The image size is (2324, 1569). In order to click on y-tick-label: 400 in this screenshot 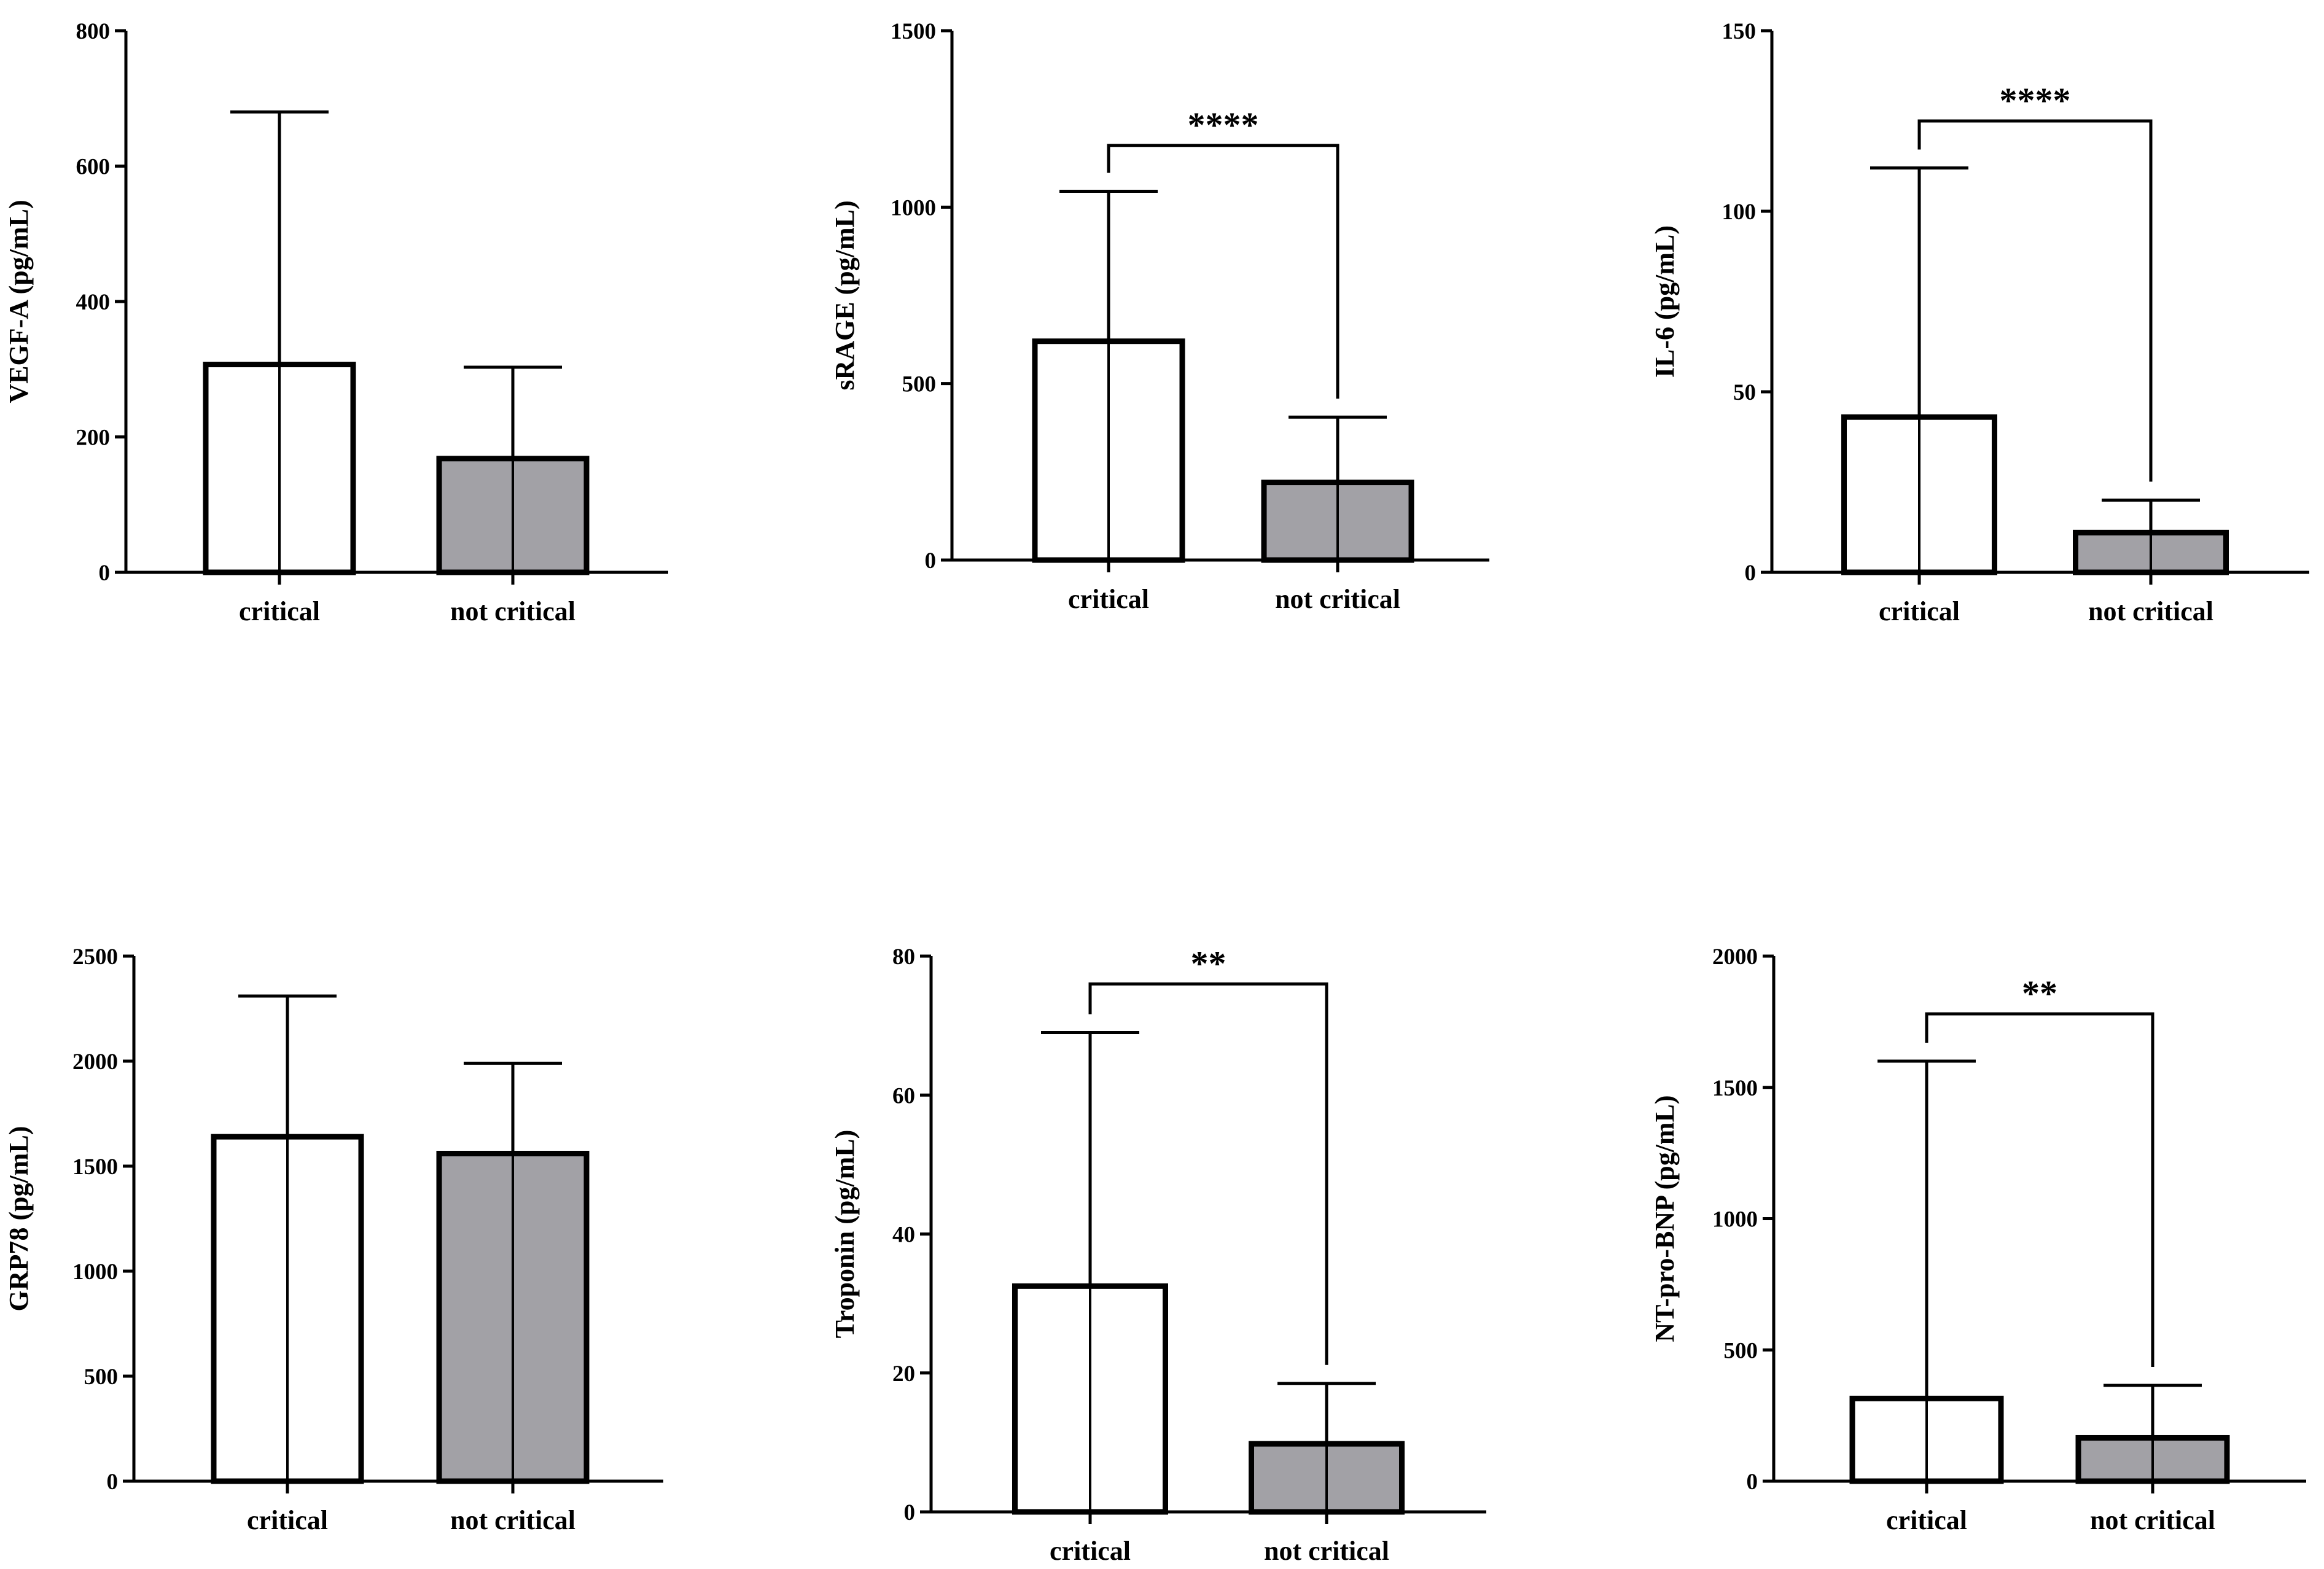, I will do `click(93, 302)`.